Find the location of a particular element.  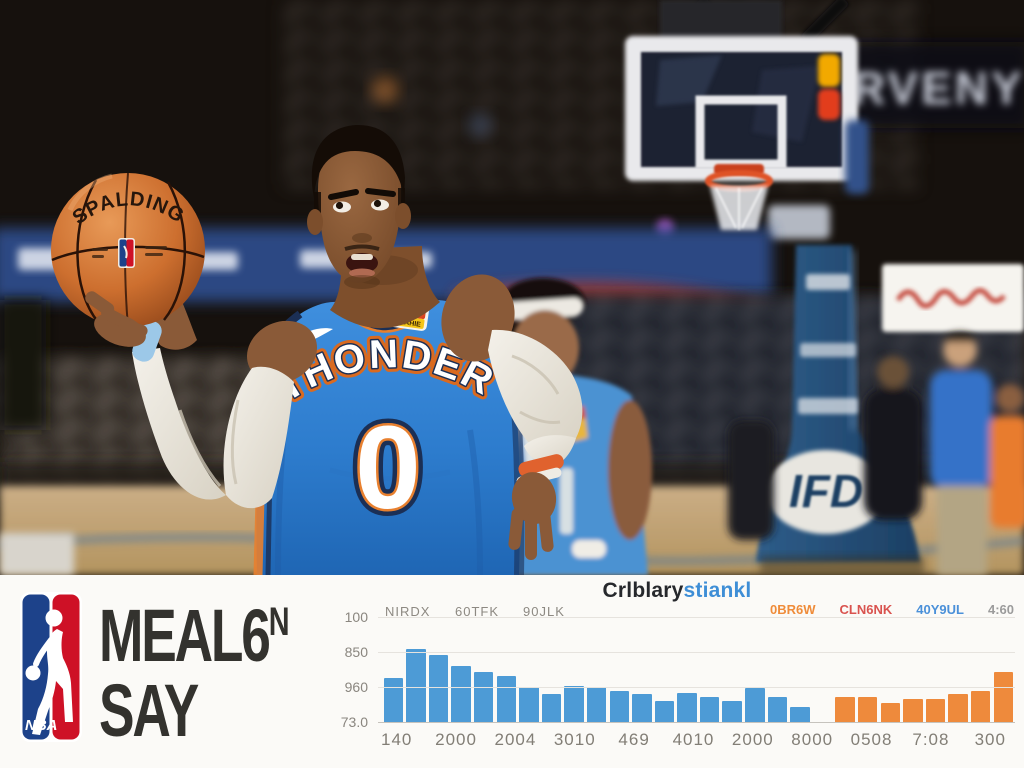

chart-title-blue: stiankl is located at coordinates (717, 590).